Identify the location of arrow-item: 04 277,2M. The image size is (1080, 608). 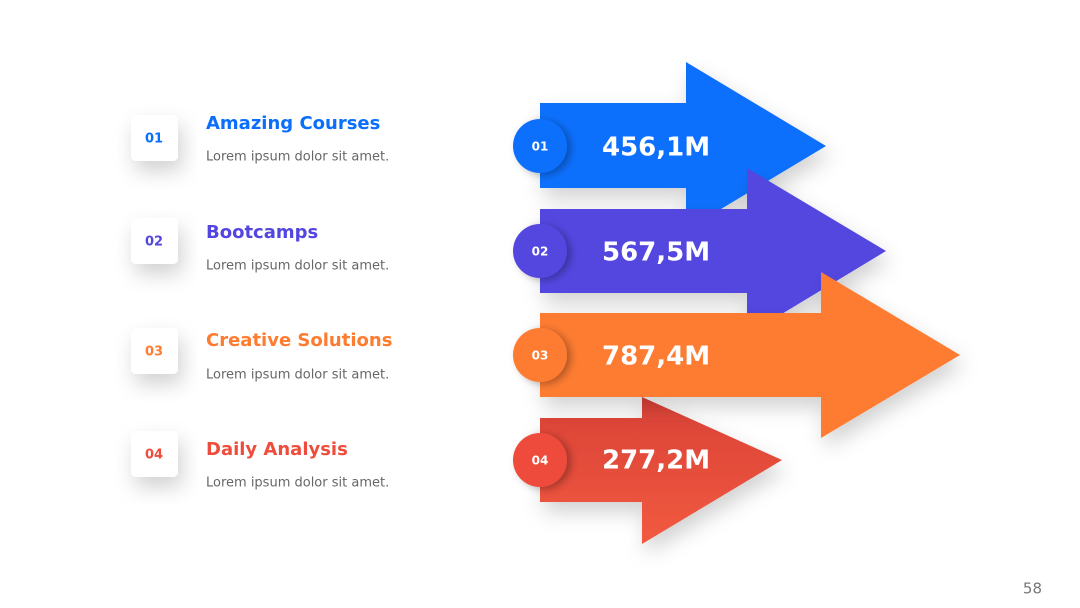
(647, 470).